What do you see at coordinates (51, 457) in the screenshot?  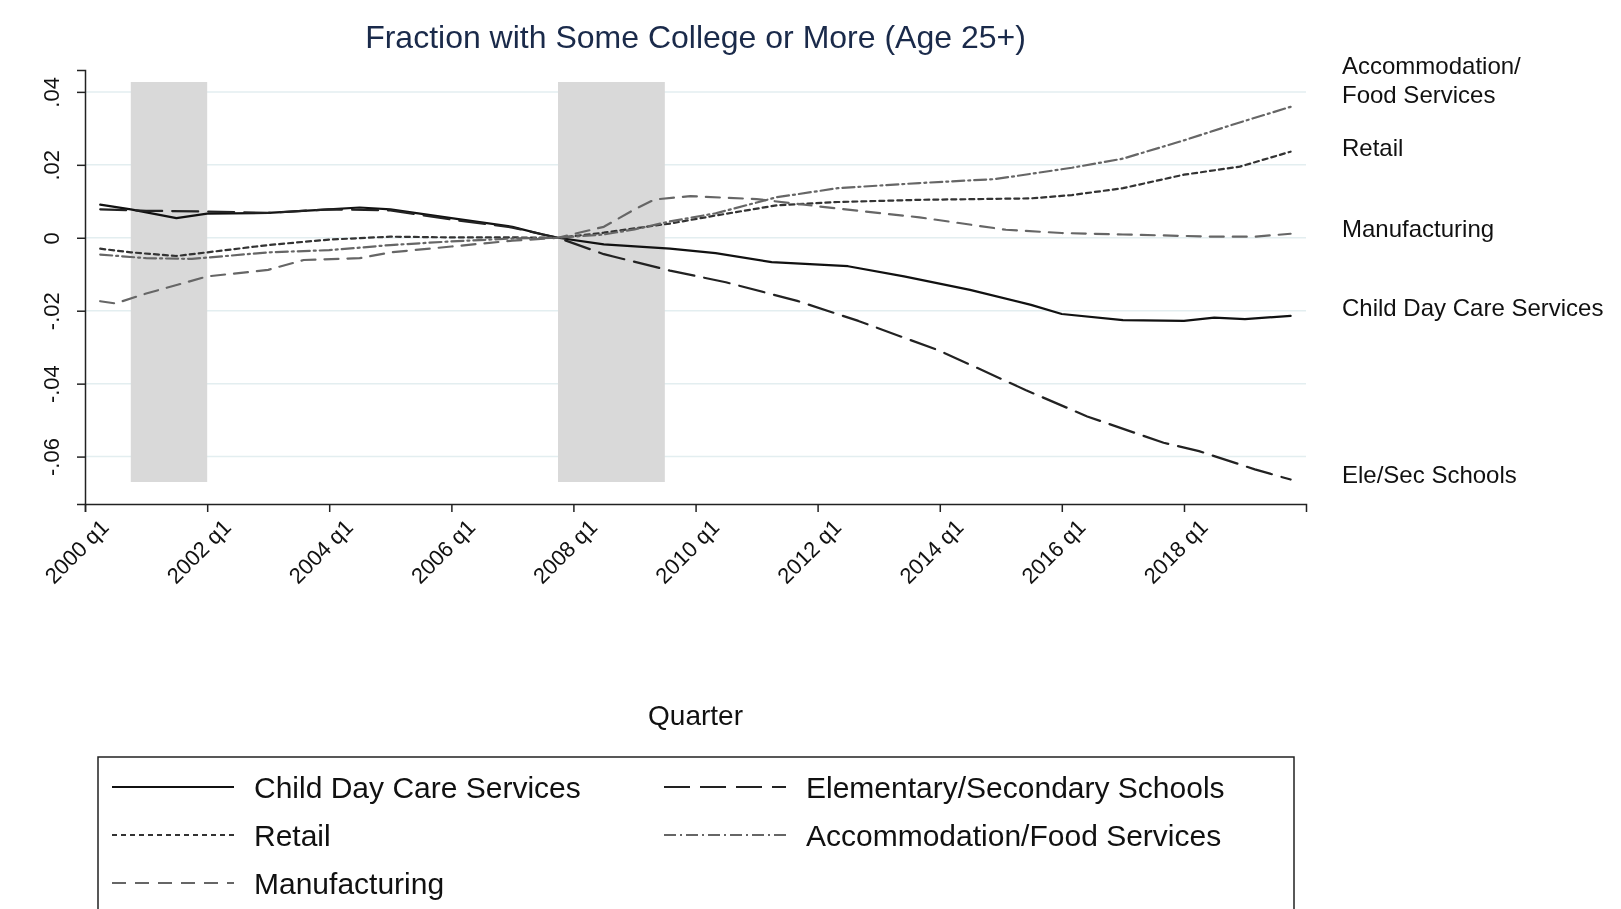 I see `y-tick-label: -.06` at bounding box center [51, 457].